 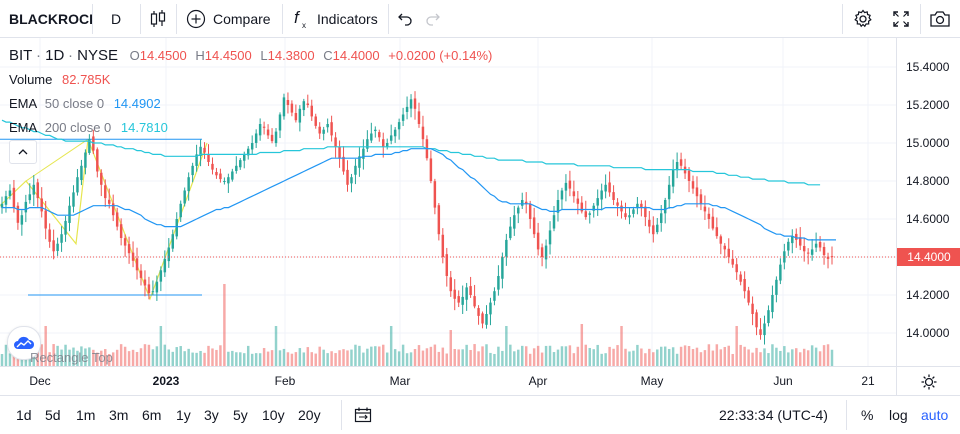 I want to click on range-button-5y: 5y, so click(x=240, y=415).